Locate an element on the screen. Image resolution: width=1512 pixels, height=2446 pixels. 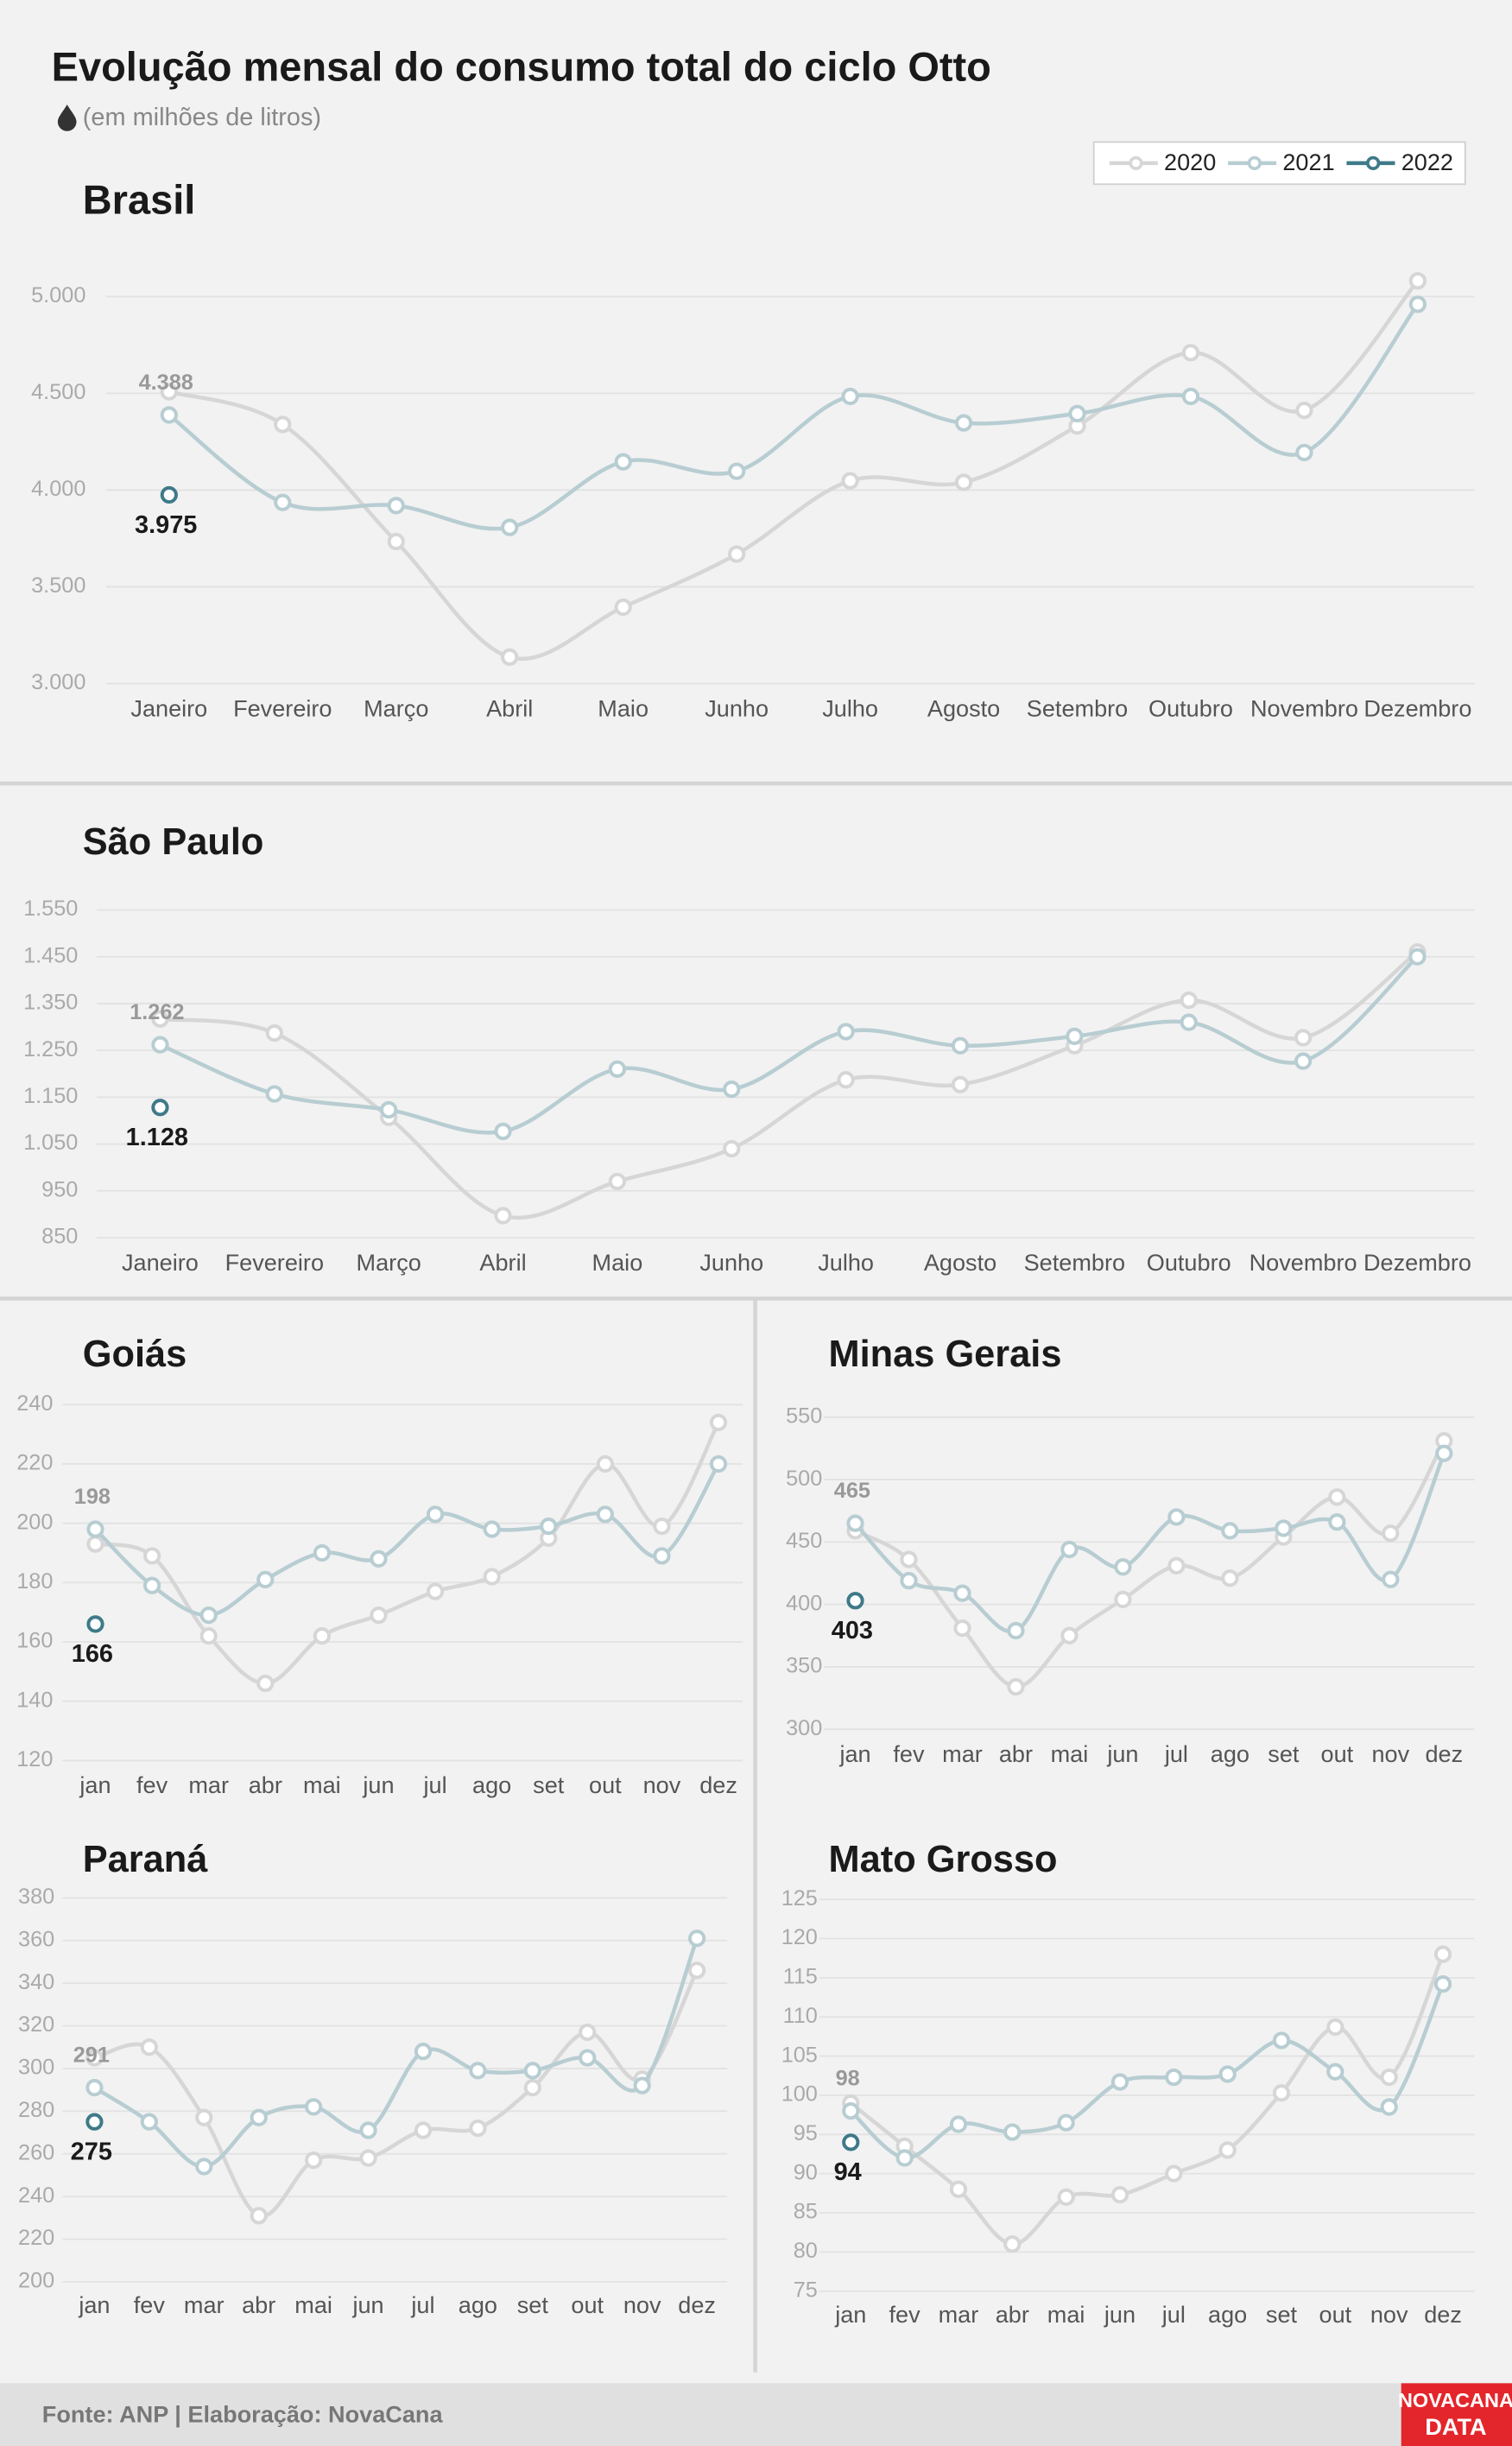
x-tick-label: Julho is located at coordinates (846, 1262).